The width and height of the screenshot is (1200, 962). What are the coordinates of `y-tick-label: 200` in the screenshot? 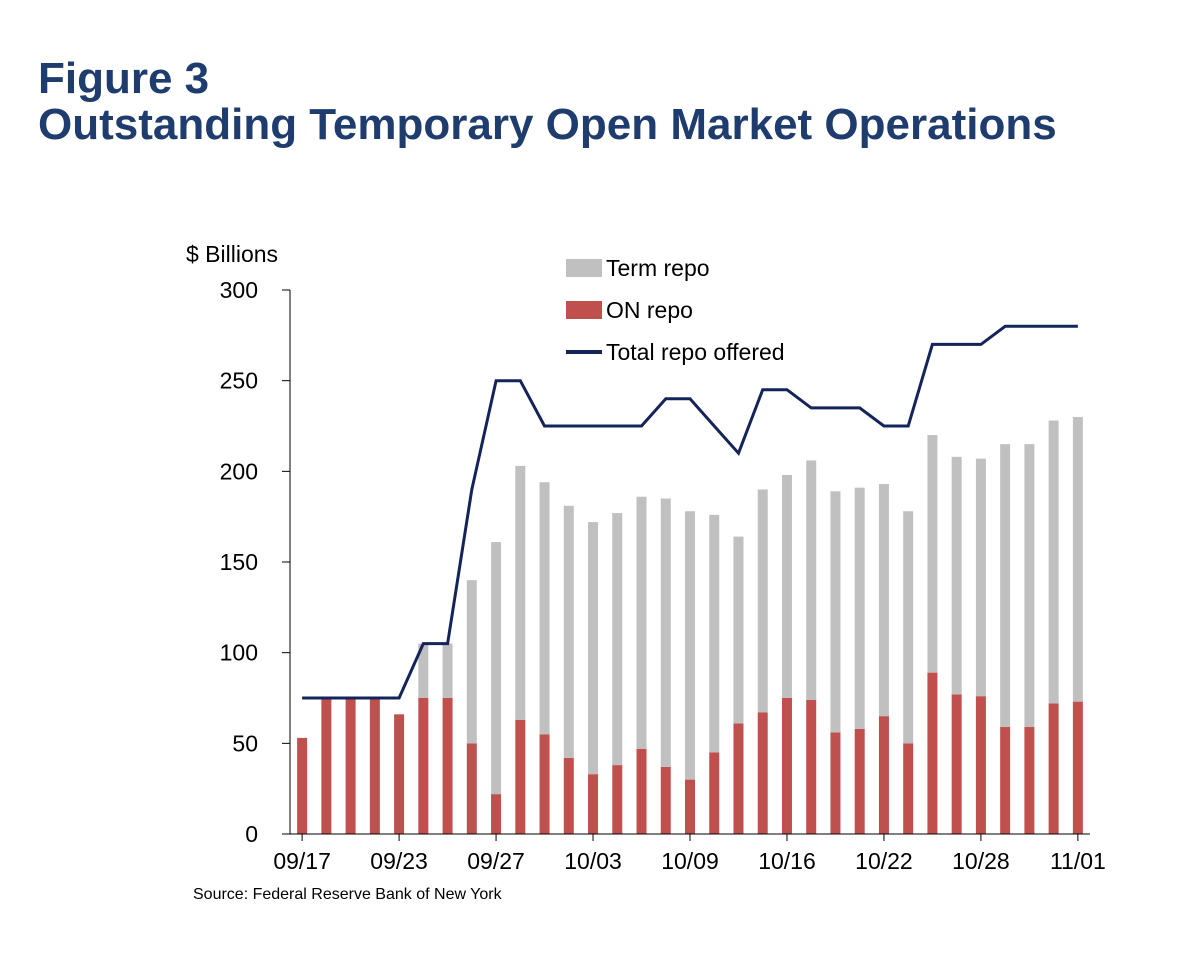 It's located at (239, 471).